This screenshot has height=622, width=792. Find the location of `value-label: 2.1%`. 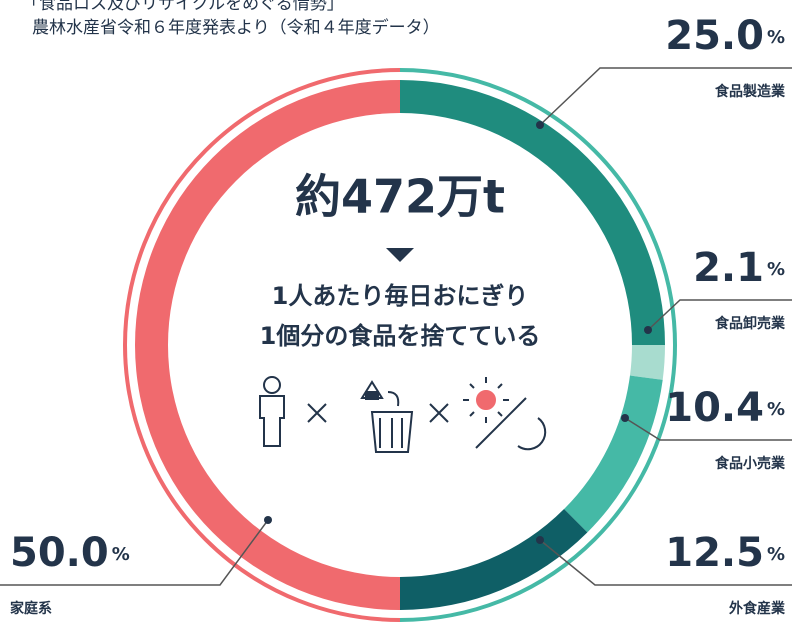

value-label: 2.1% is located at coordinates (739, 268).